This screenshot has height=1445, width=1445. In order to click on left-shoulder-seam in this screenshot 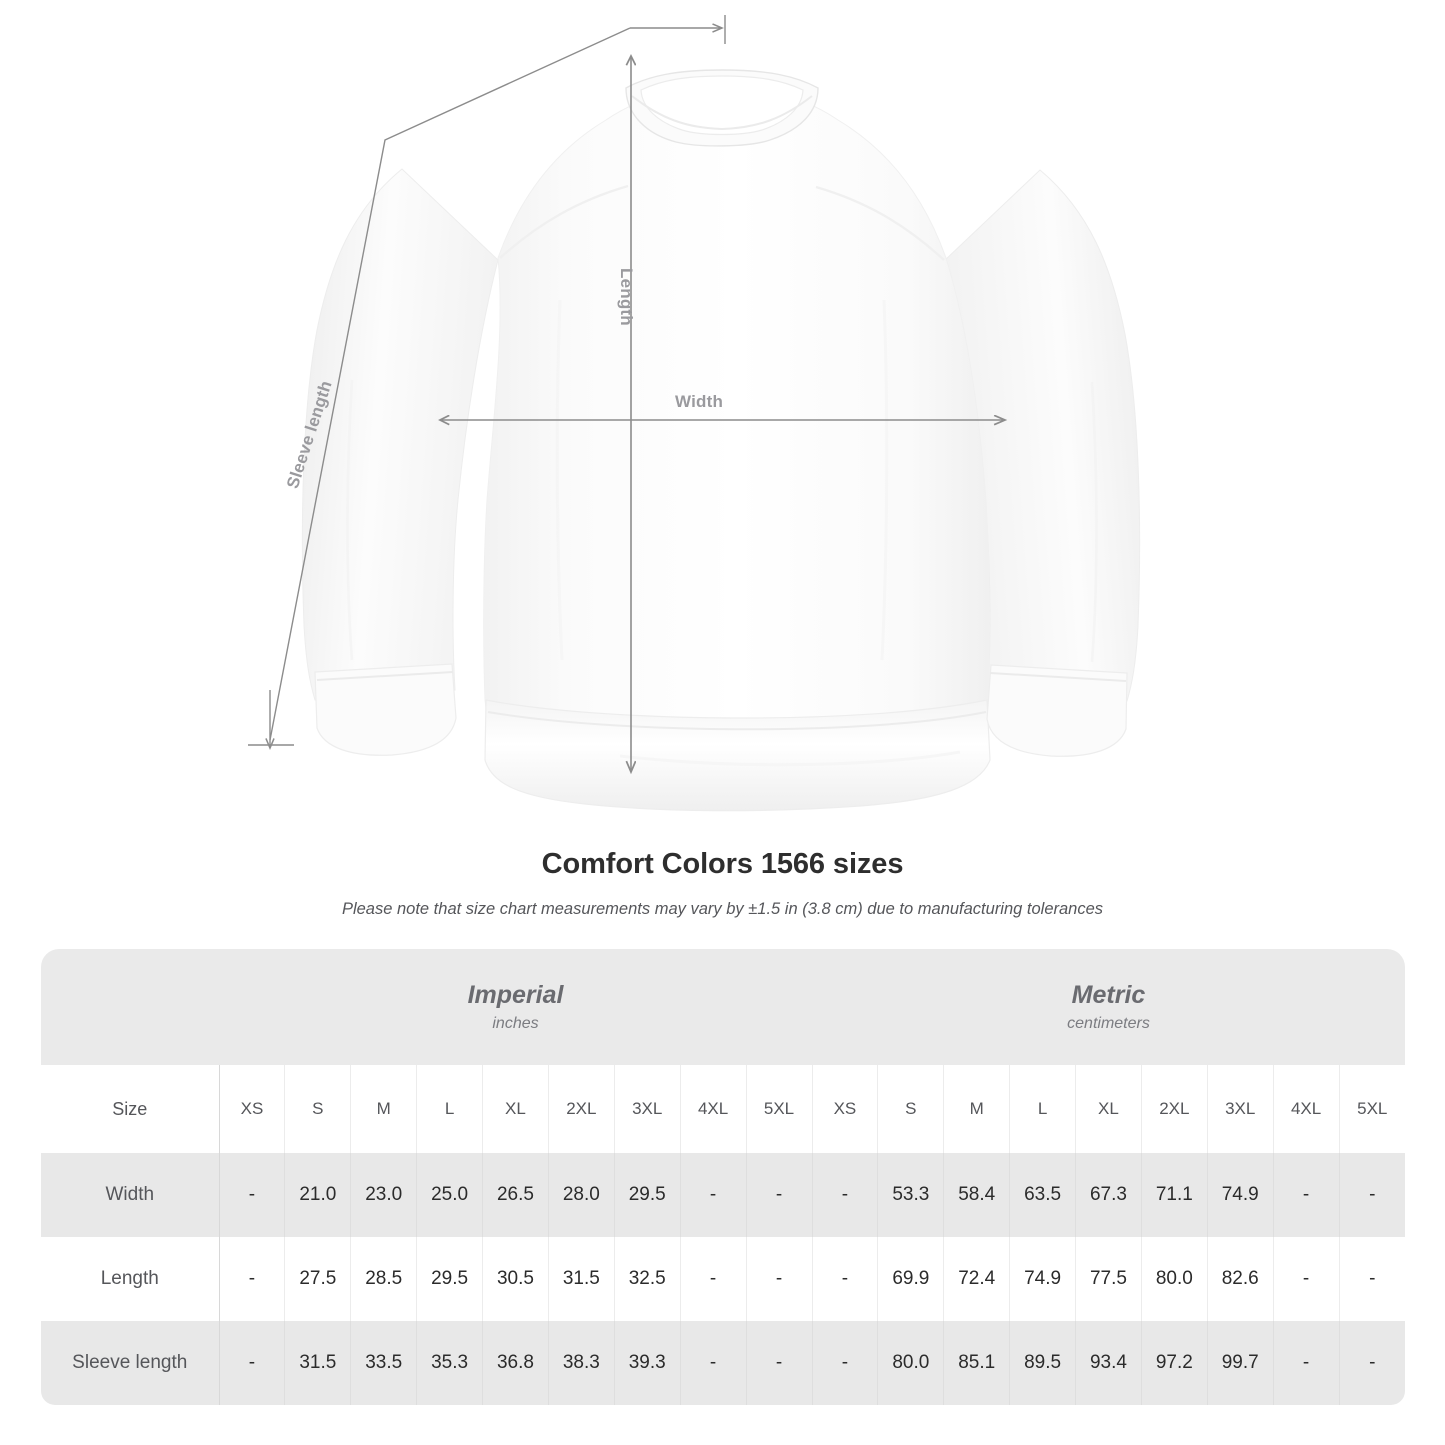, I will do `click(564, 221)`.